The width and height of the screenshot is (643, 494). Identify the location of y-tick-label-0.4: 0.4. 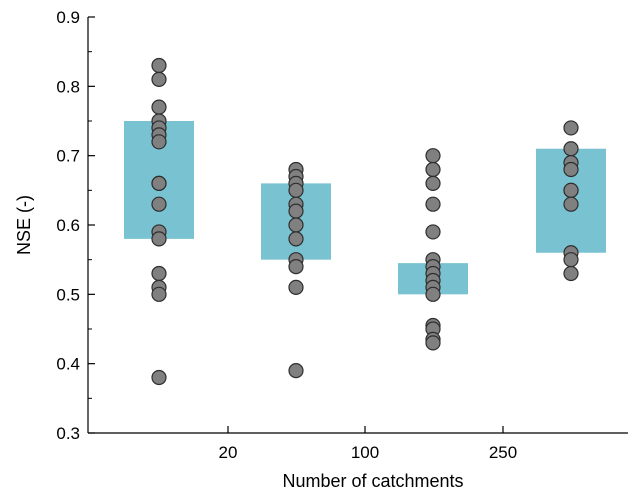
(68, 364).